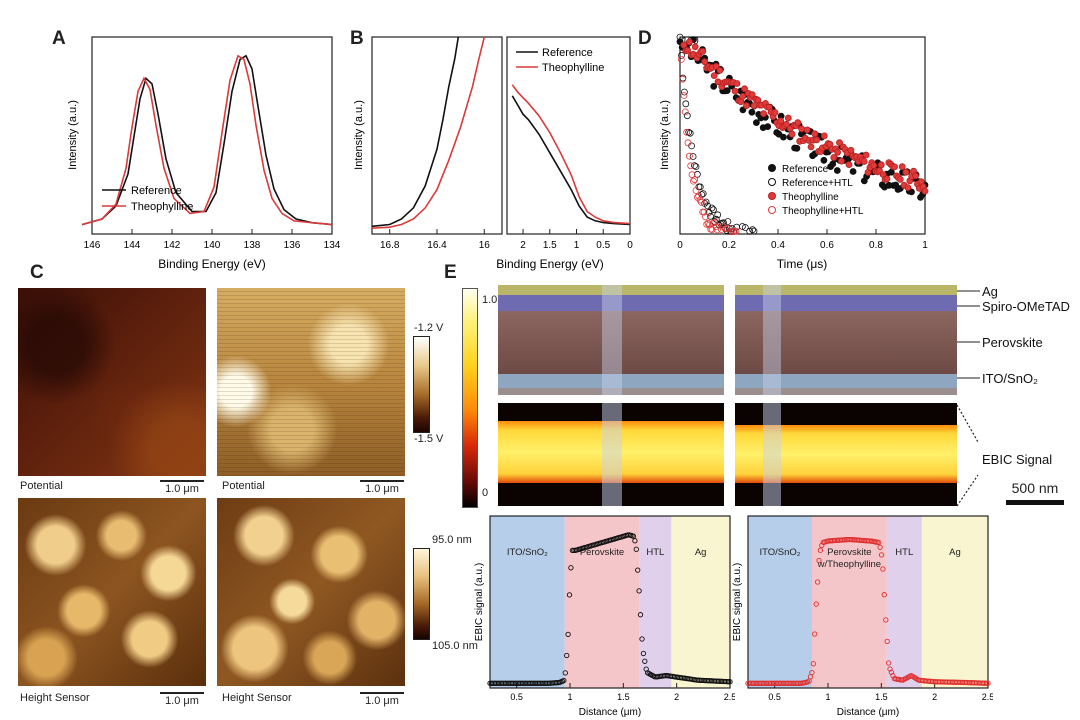  What do you see at coordinates (112, 382) in the screenshot?
I see `potential-image-reference` at bounding box center [112, 382].